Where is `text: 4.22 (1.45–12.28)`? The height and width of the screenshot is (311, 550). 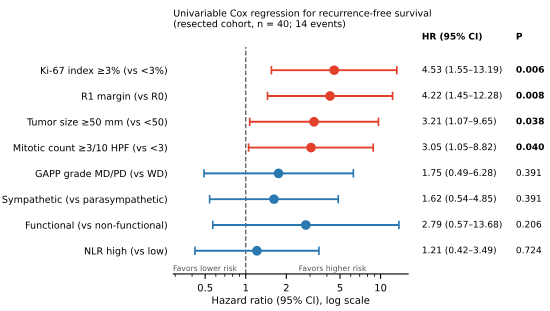
text: 4.22 (1.45–12.28) is located at coordinates (462, 96).